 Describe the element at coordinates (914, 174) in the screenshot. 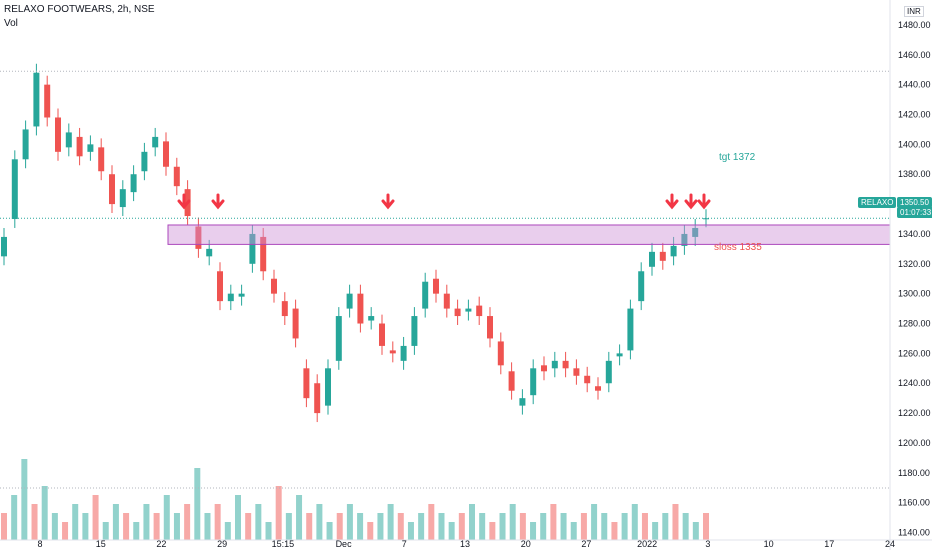

I see `y-tick-label: 1380.00` at that location.